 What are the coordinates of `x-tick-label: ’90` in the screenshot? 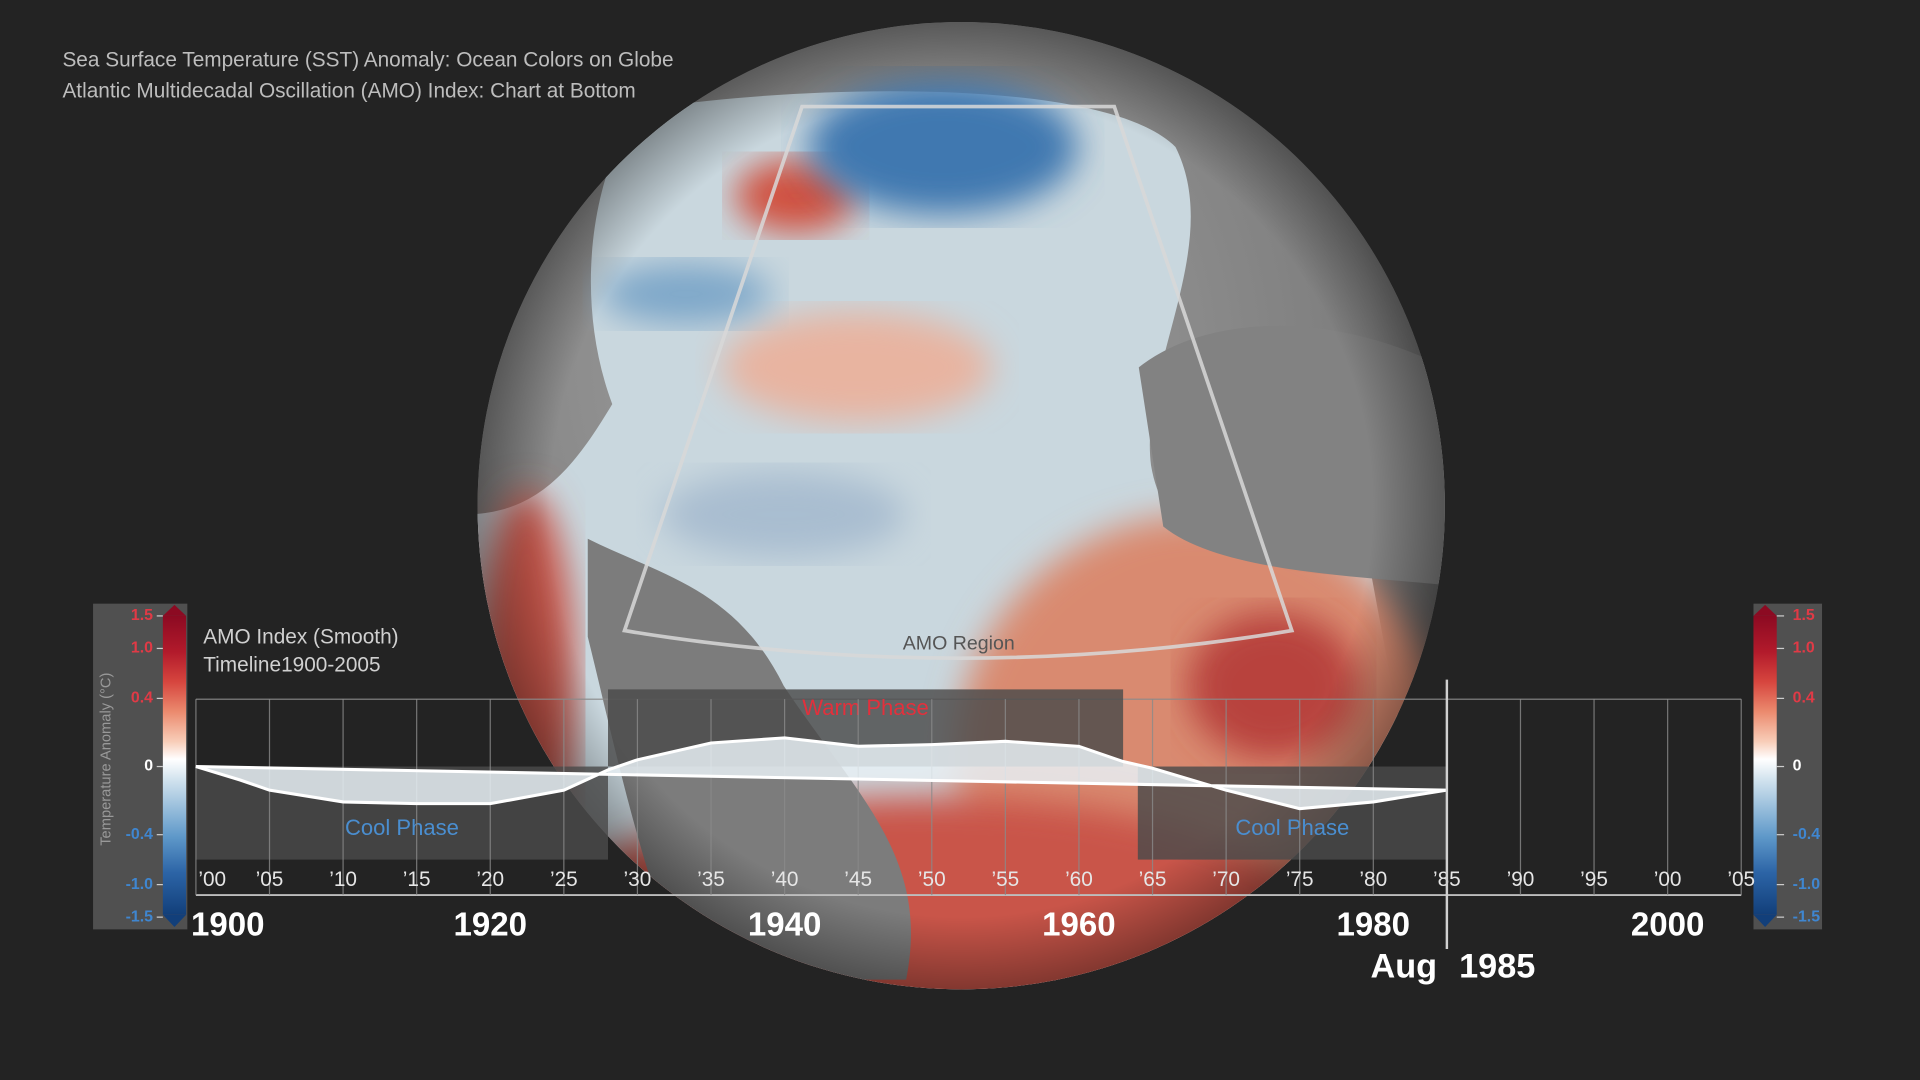 It's located at (1521, 879).